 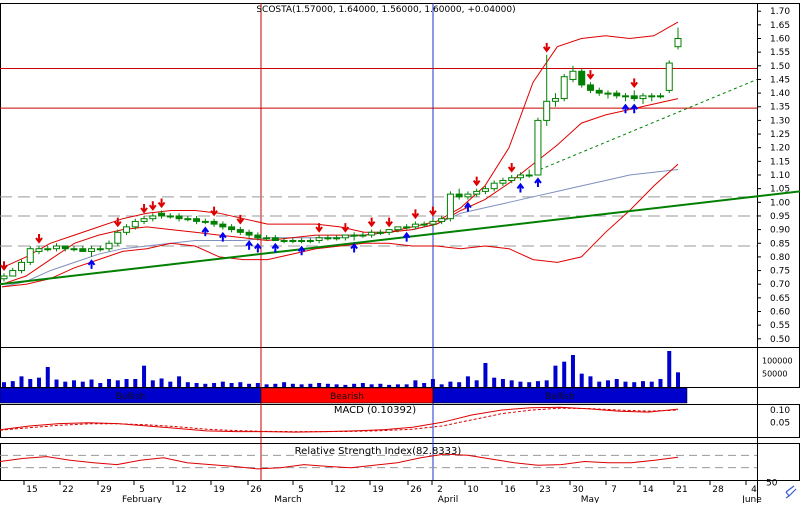 I want to click on y-tick-label: 1.25, so click(x=780, y=135).